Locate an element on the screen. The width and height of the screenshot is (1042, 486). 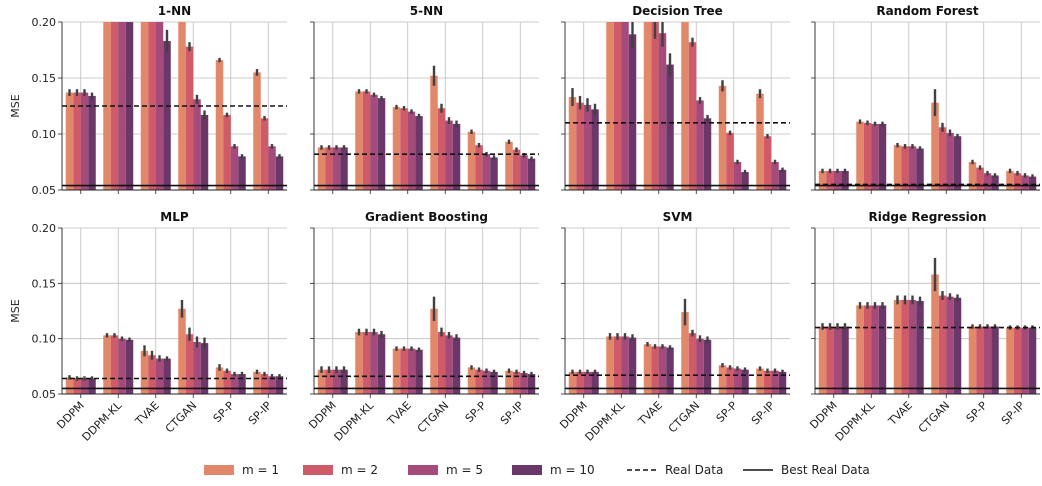
subplot-2: 5-NN is located at coordinates (424, 99).